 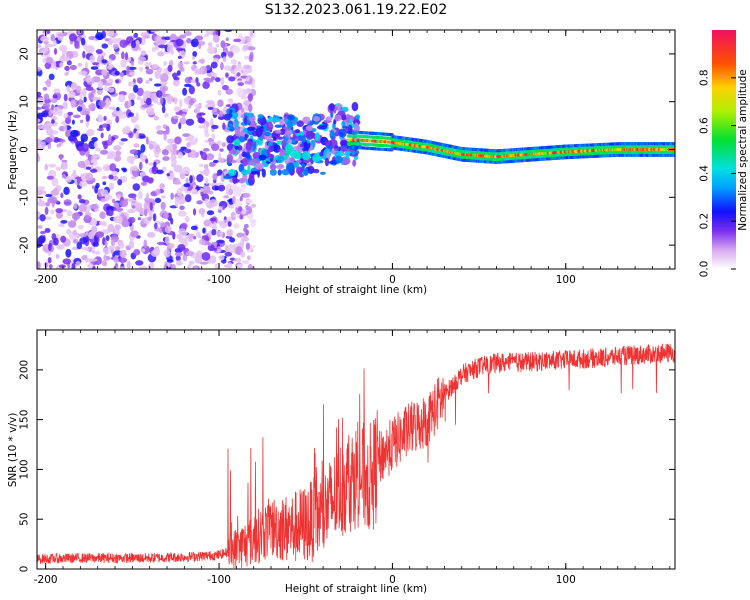 What do you see at coordinates (356, 290) in the screenshot?
I see `spectrogram-x-label: Height of straight line (km)` at bounding box center [356, 290].